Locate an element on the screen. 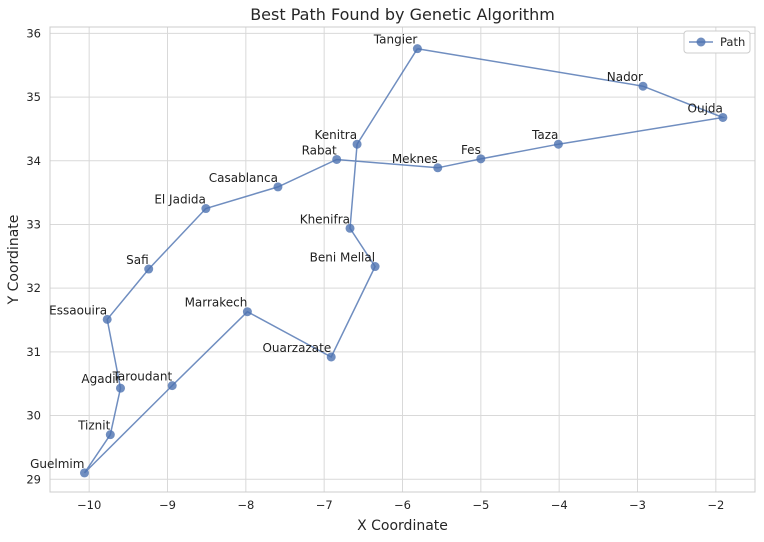 This screenshot has height=542, width=764. x-tick-label: −9 is located at coordinates (167, 505).